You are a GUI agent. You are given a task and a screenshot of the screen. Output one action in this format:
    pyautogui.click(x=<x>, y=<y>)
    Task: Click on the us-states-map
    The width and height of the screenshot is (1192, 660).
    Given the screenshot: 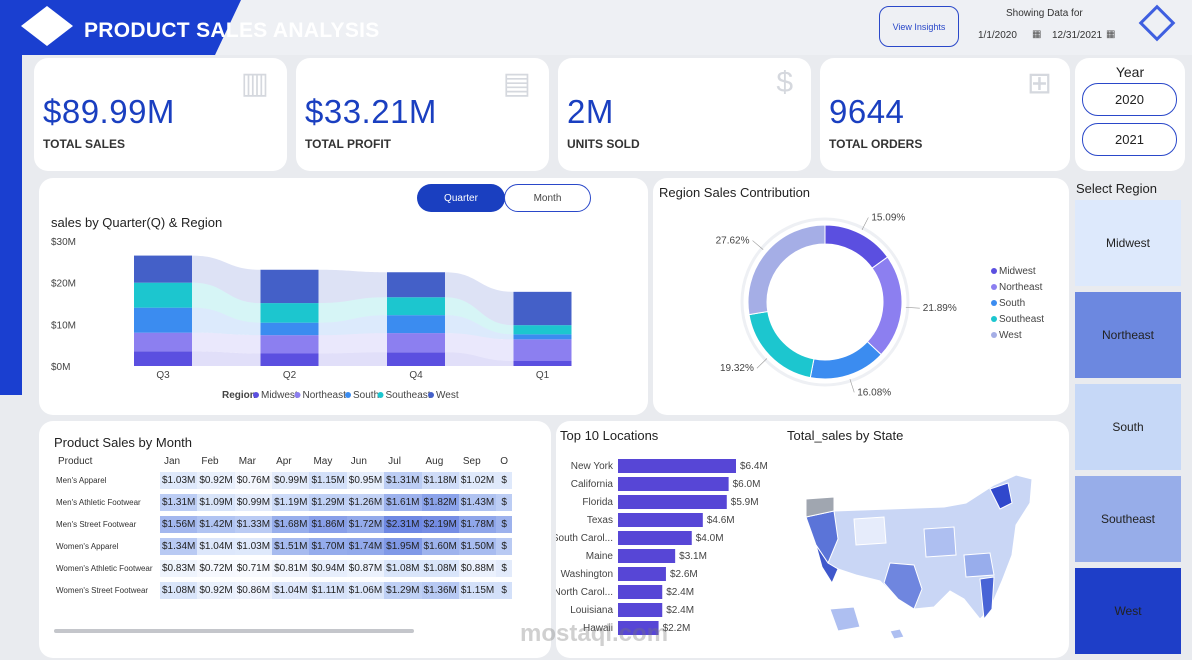 What is the action you would take?
    pyautogui.click(x=924, y=551)
    